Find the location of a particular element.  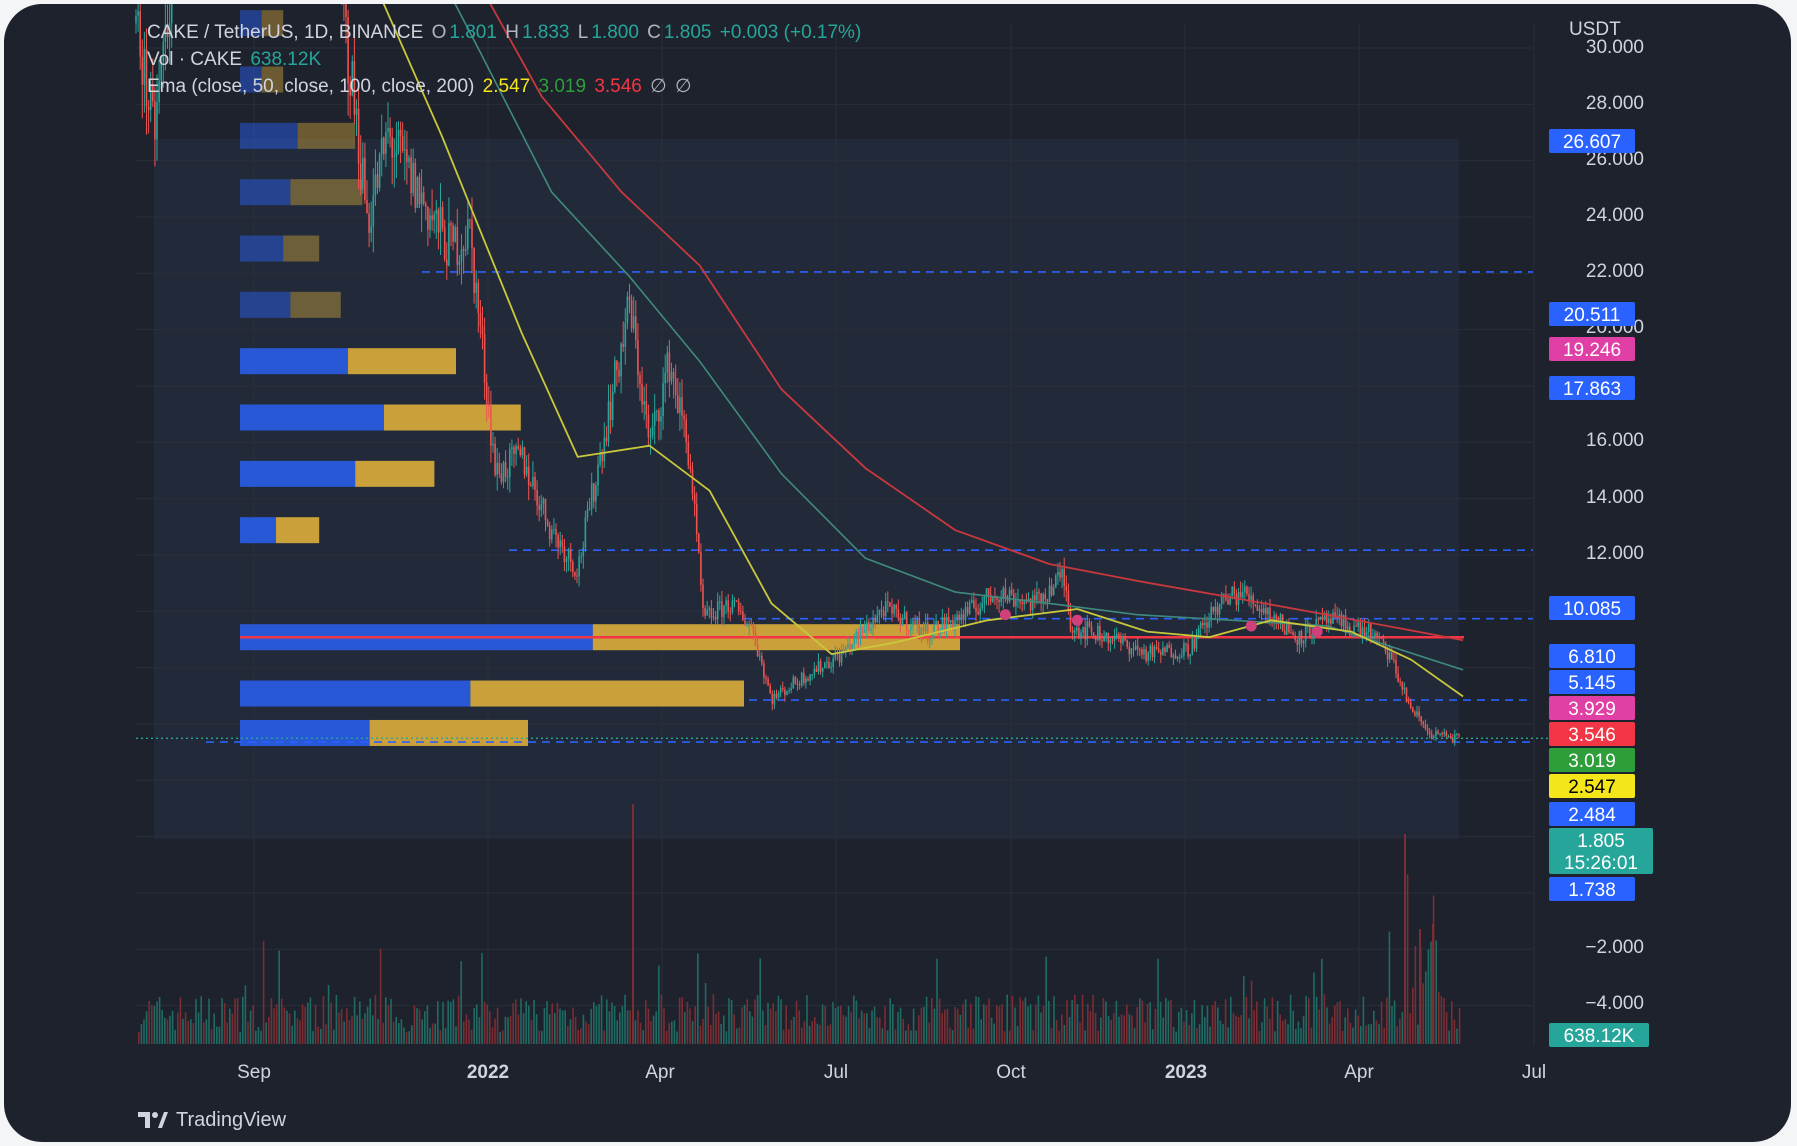

ema-label: Ema (close, 50, close, 100, close, 200) is located at coordinates (311, 86).